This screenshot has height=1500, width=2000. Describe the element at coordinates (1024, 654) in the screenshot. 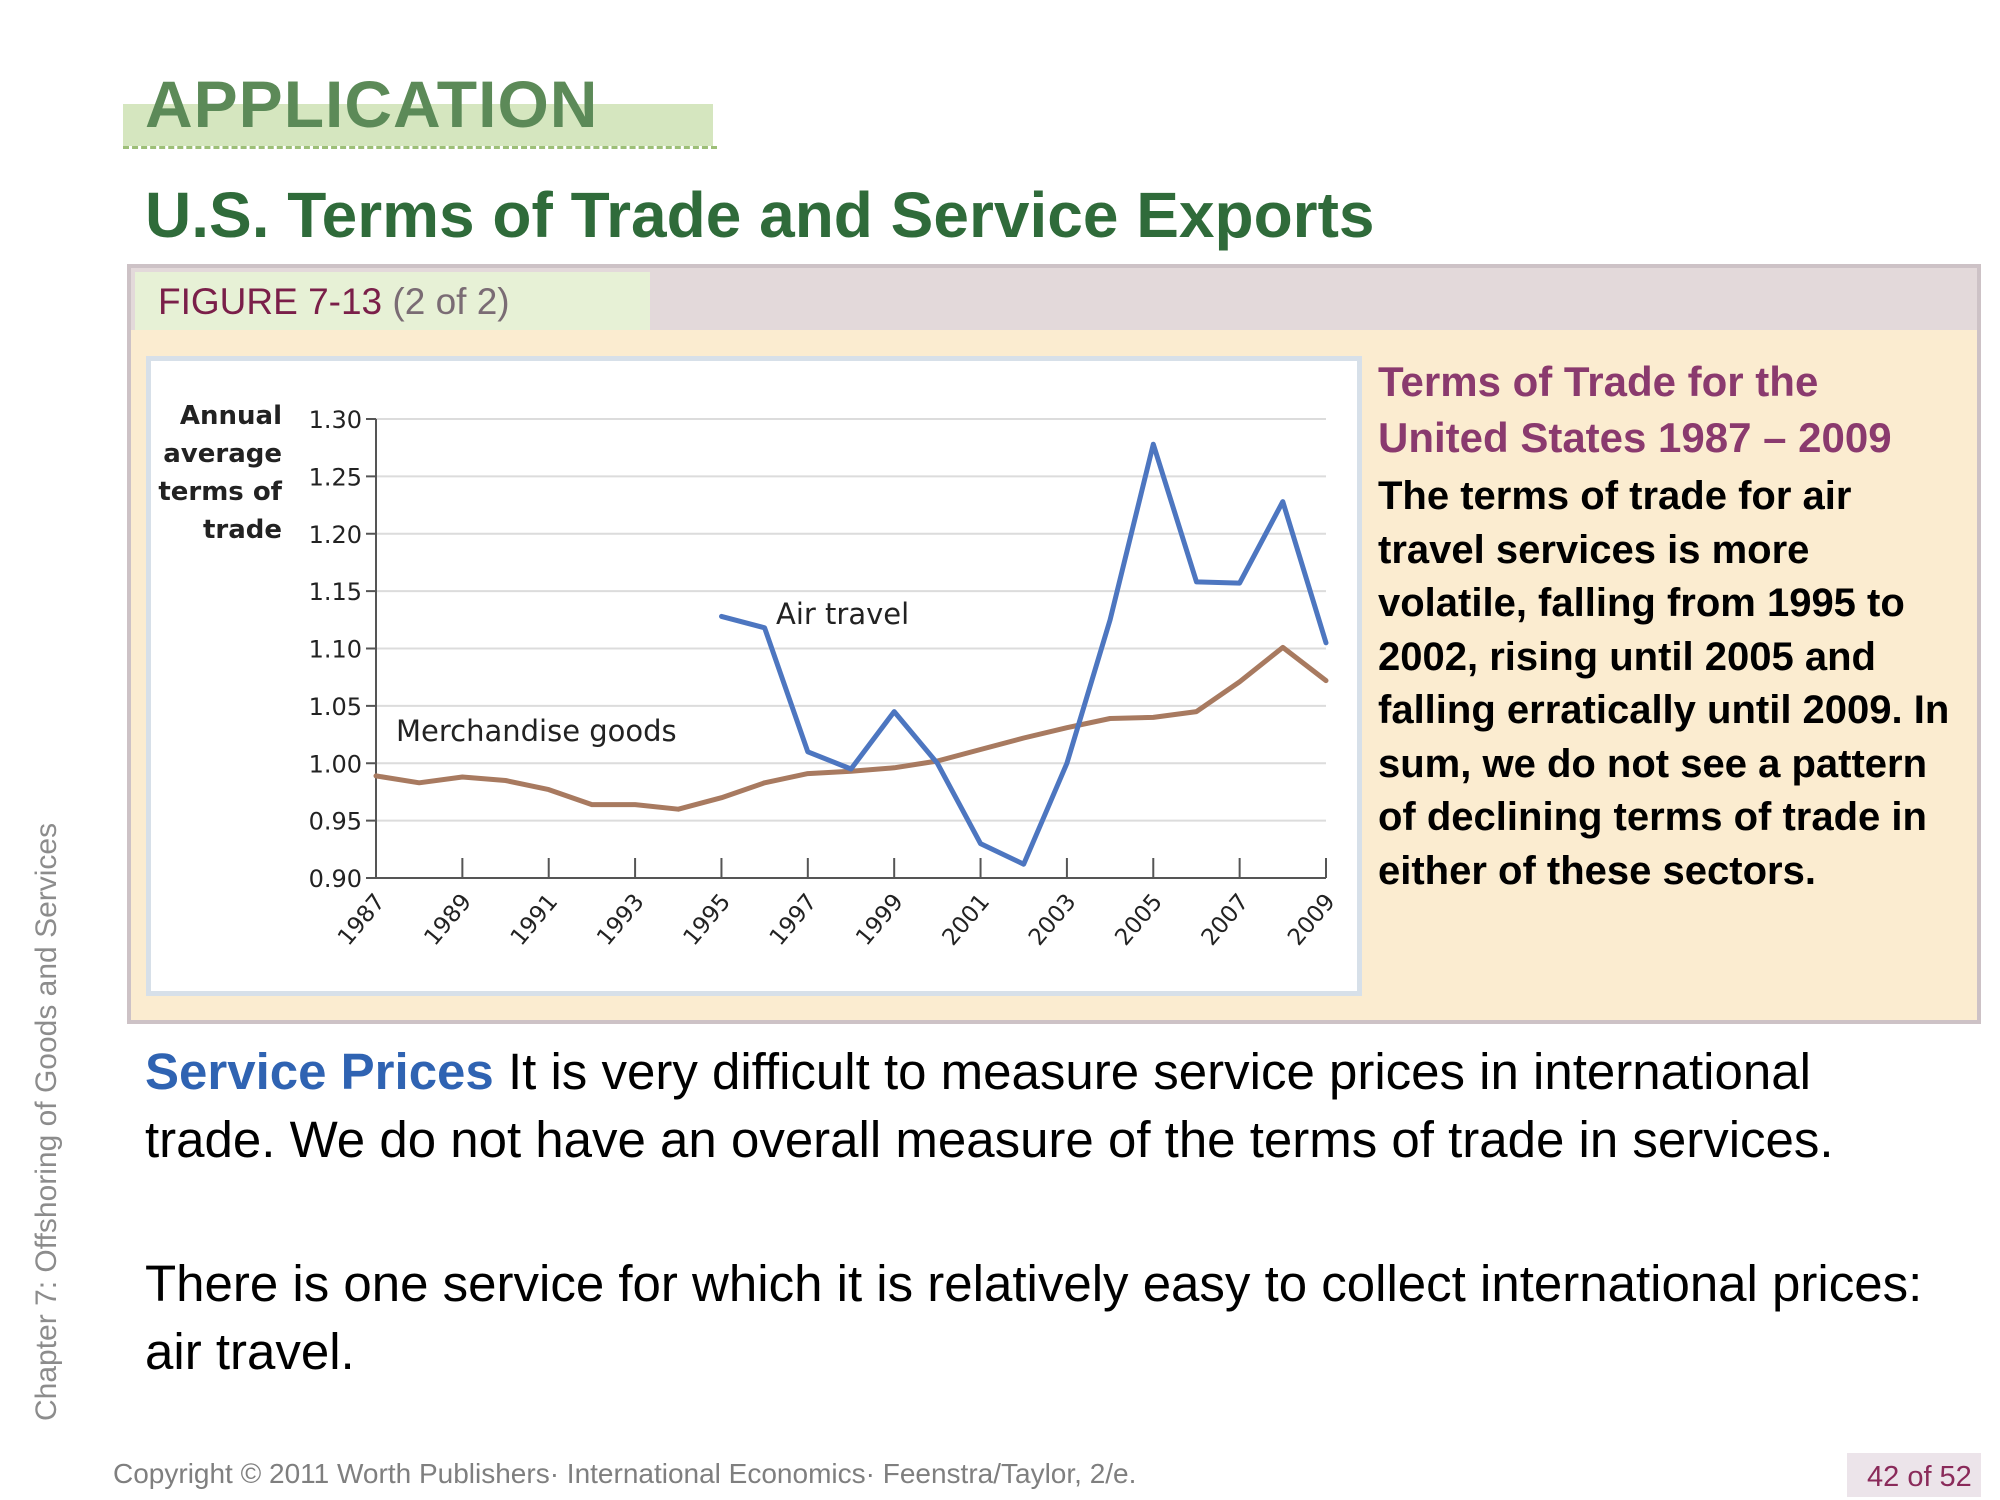

I see `series-line-air-travel` at that location.